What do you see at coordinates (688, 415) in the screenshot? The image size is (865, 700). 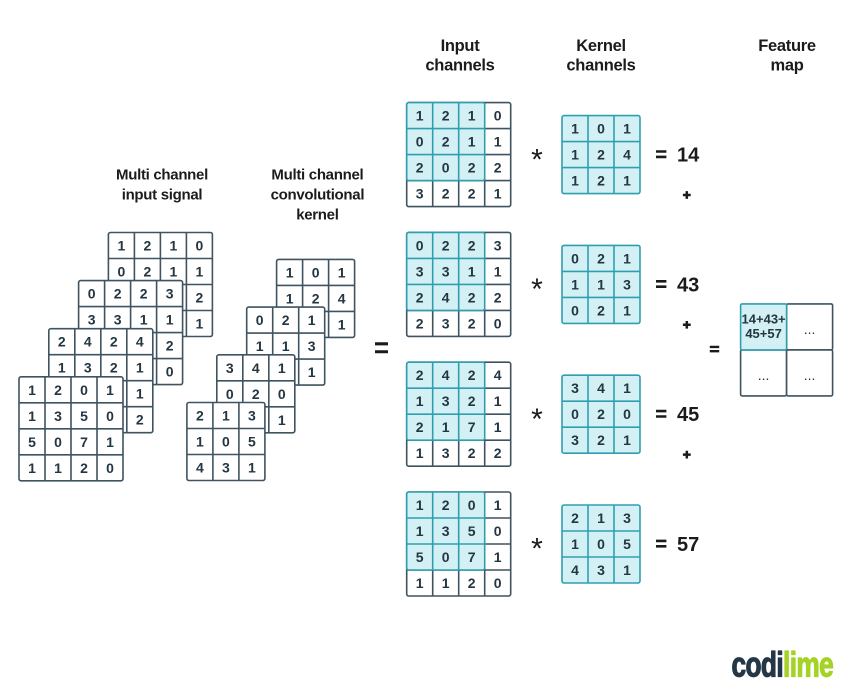 I see `svg-text: 45` at bounding box center [688, 415].